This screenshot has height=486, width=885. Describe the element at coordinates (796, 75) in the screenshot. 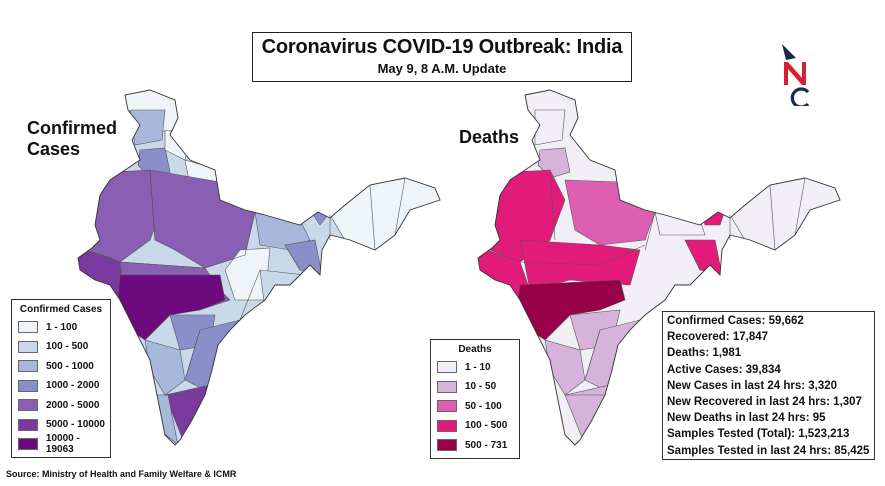

I see `nc-logo-icon` at that location.